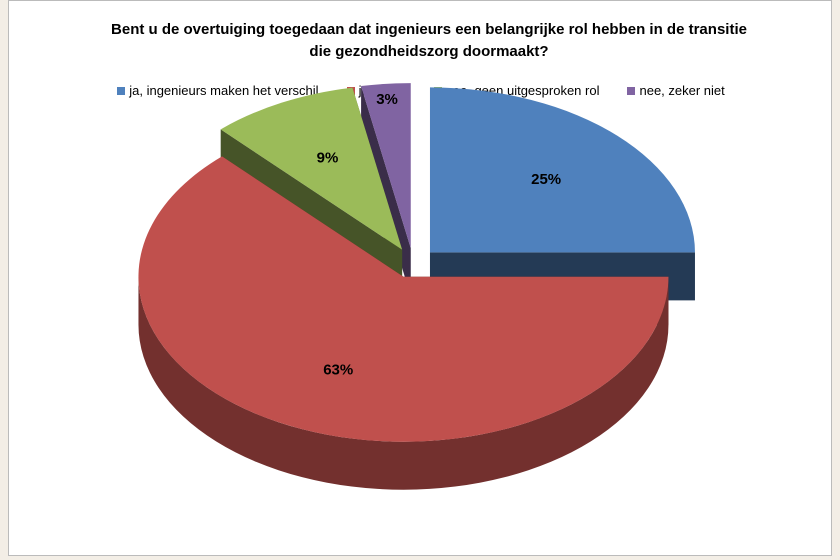 The height and width of the screenshot is (560, 840). I want to click on legend-item: nee, zeker niet, so click(676, 90).